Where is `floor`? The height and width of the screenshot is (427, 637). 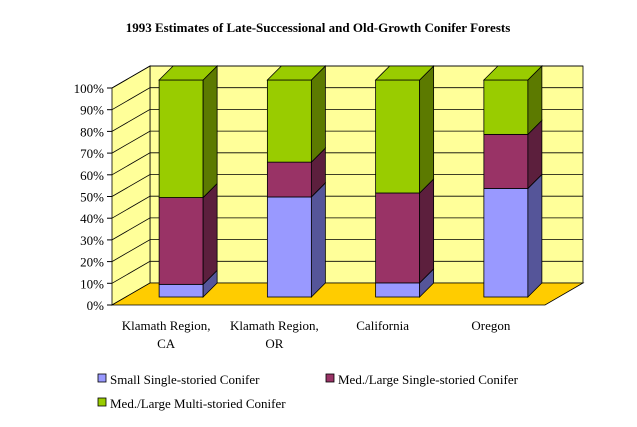 floor is located at coordinates (347, 294).